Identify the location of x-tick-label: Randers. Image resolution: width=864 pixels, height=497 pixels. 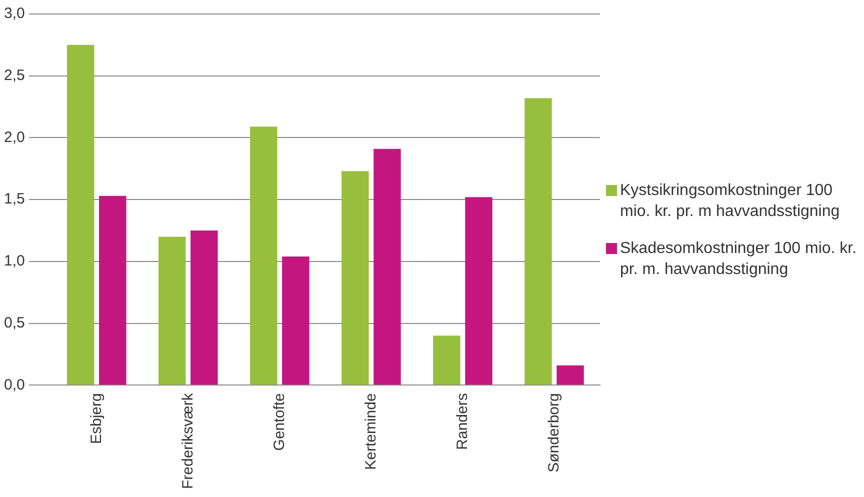
(462, 421).